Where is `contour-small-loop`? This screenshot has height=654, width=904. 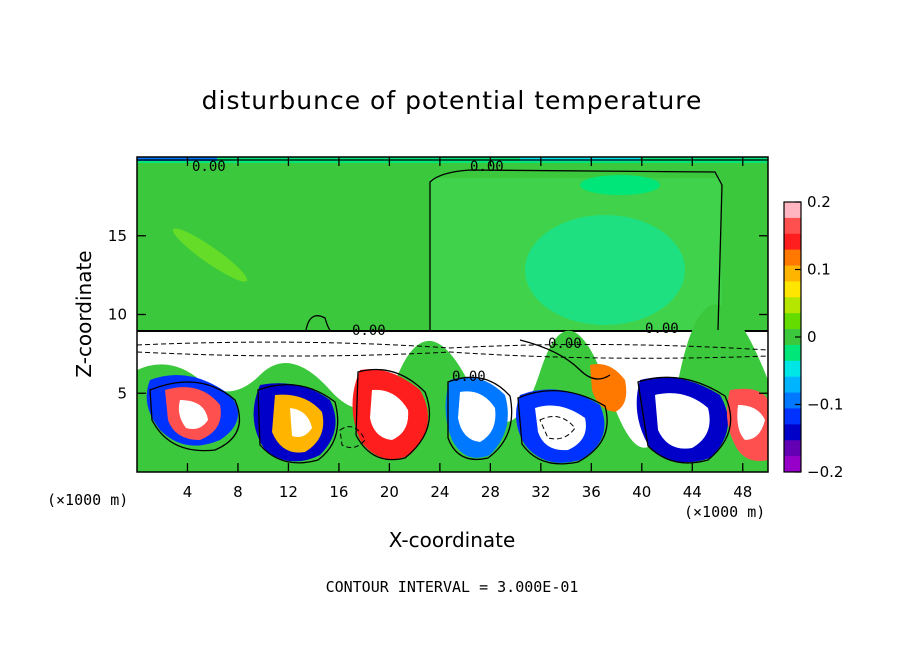 contour-small-loop is located at coordinates (318, 323).